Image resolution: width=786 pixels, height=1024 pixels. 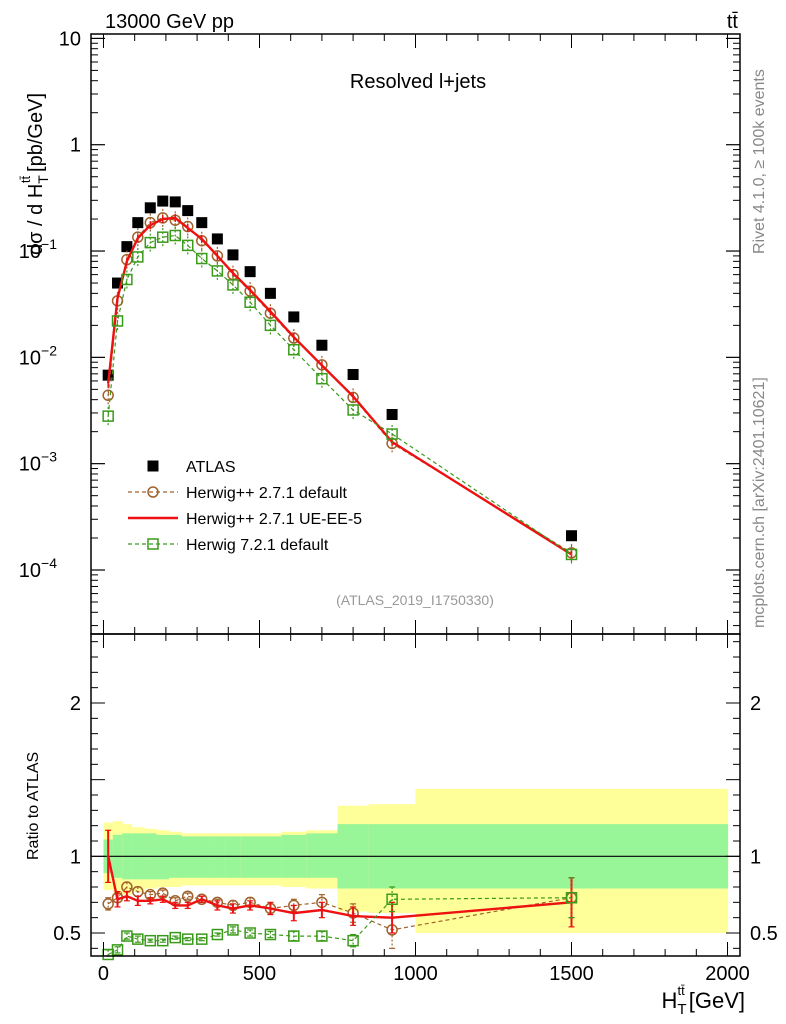 I want to click on ratio-y-axis-label: Ratio to ATLAS, so click(x=33, y=806).